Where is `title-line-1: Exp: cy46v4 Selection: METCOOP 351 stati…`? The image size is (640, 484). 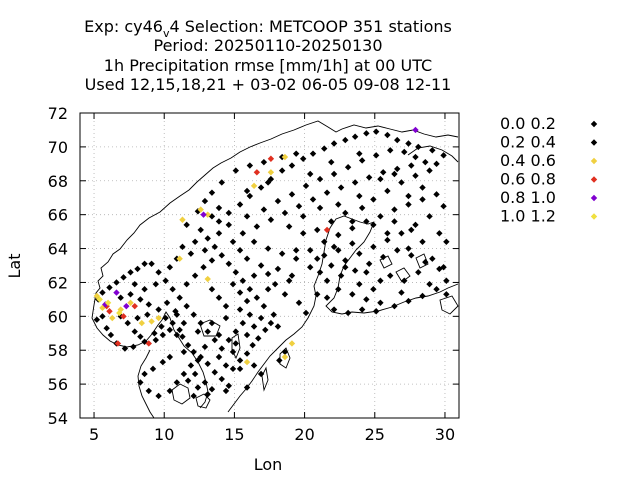
title-line-1: Exp: cy46v4 Selection: METCOOP 351 stati… is located at coordinates (268, 28).